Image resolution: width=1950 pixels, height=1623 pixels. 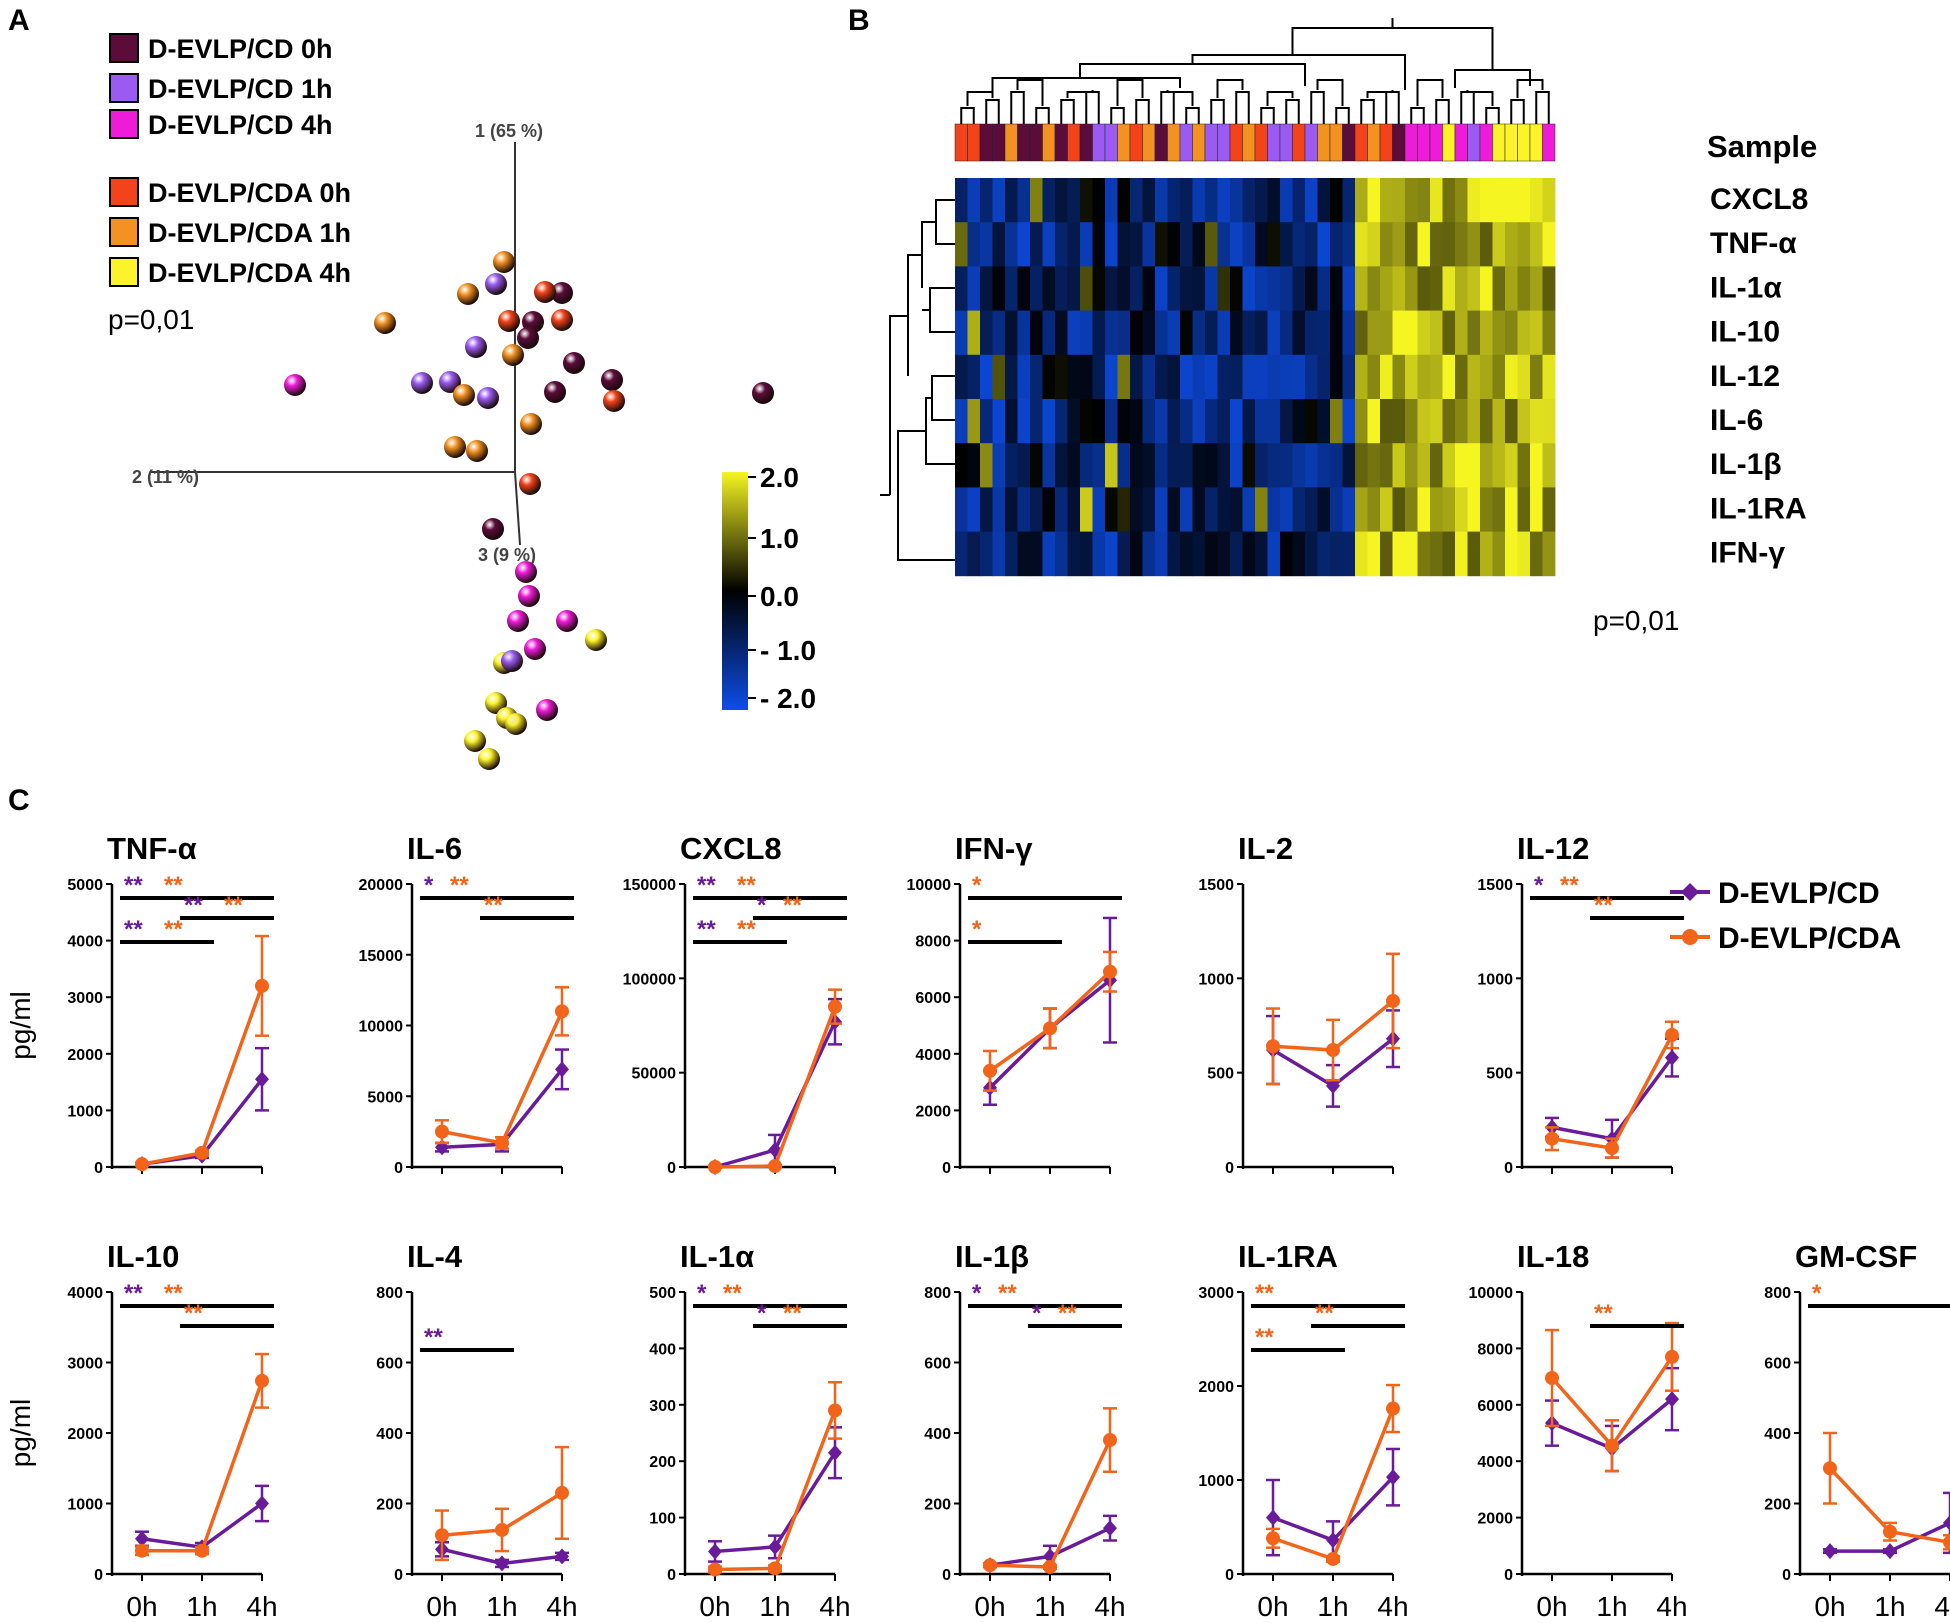 I want to click on pca-p-value: p=0,01, so click(x=151, y=319).